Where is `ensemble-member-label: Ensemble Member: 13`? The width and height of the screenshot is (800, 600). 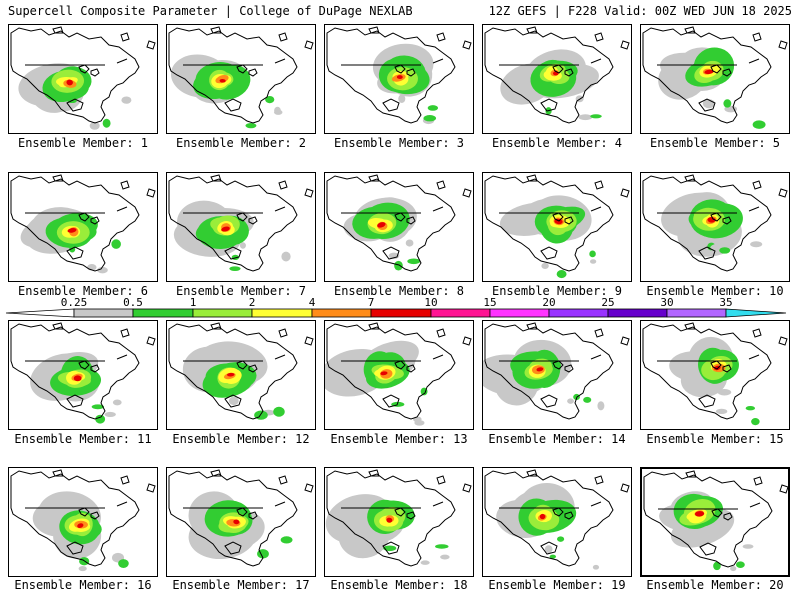 ensemble-member-label: Ensemble Member: 13 is located at coordinates (399, 439).